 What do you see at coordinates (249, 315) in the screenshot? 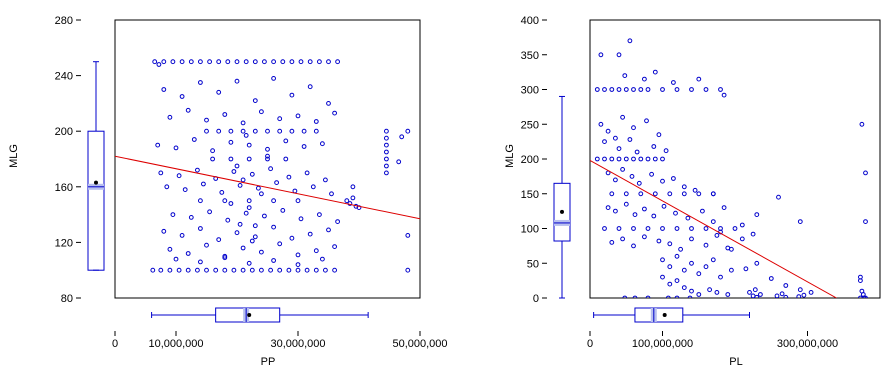
I see `x-box-mean` at bounding box center [249, 315].